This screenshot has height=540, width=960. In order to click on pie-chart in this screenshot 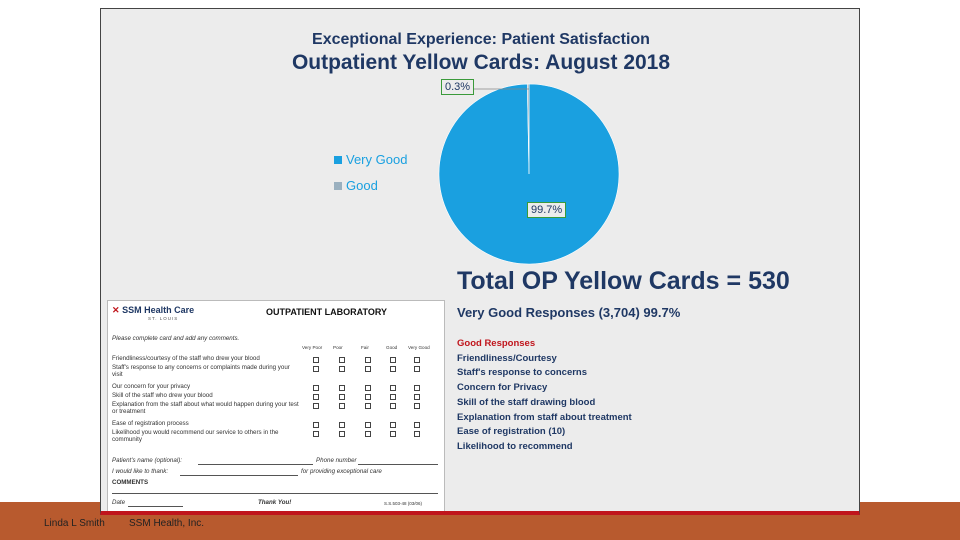, I will do `click(529, 174)`.